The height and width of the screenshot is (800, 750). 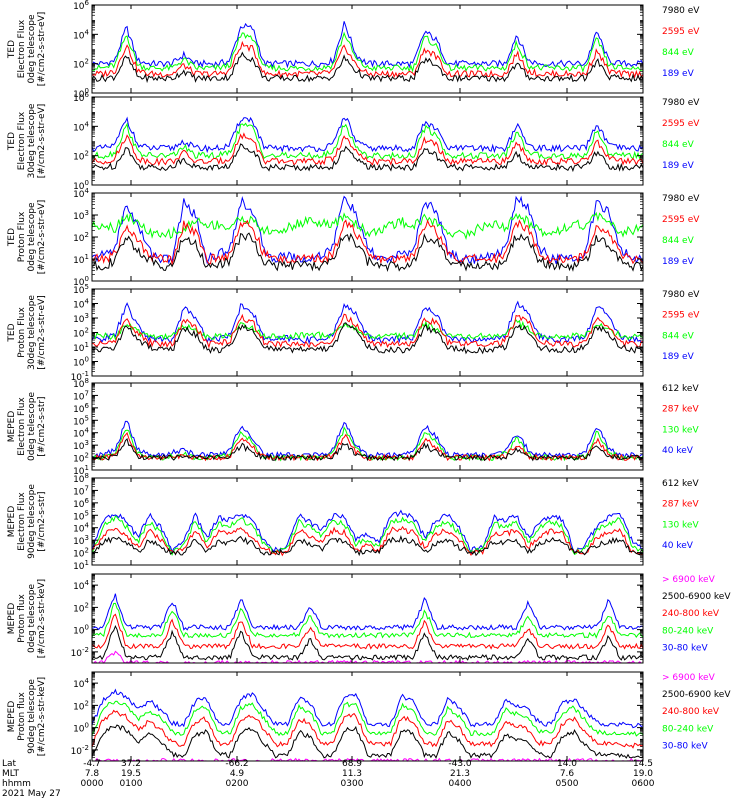 I want to click on y-tick-label: 10⁰, so click(x=81, y=362).